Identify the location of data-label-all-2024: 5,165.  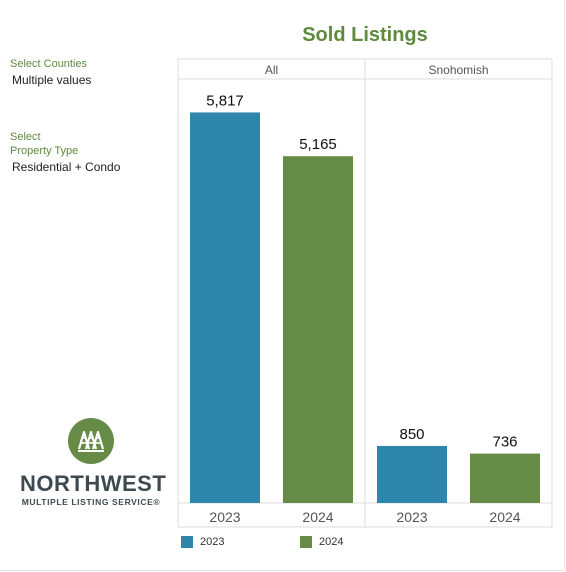
(318, 144).